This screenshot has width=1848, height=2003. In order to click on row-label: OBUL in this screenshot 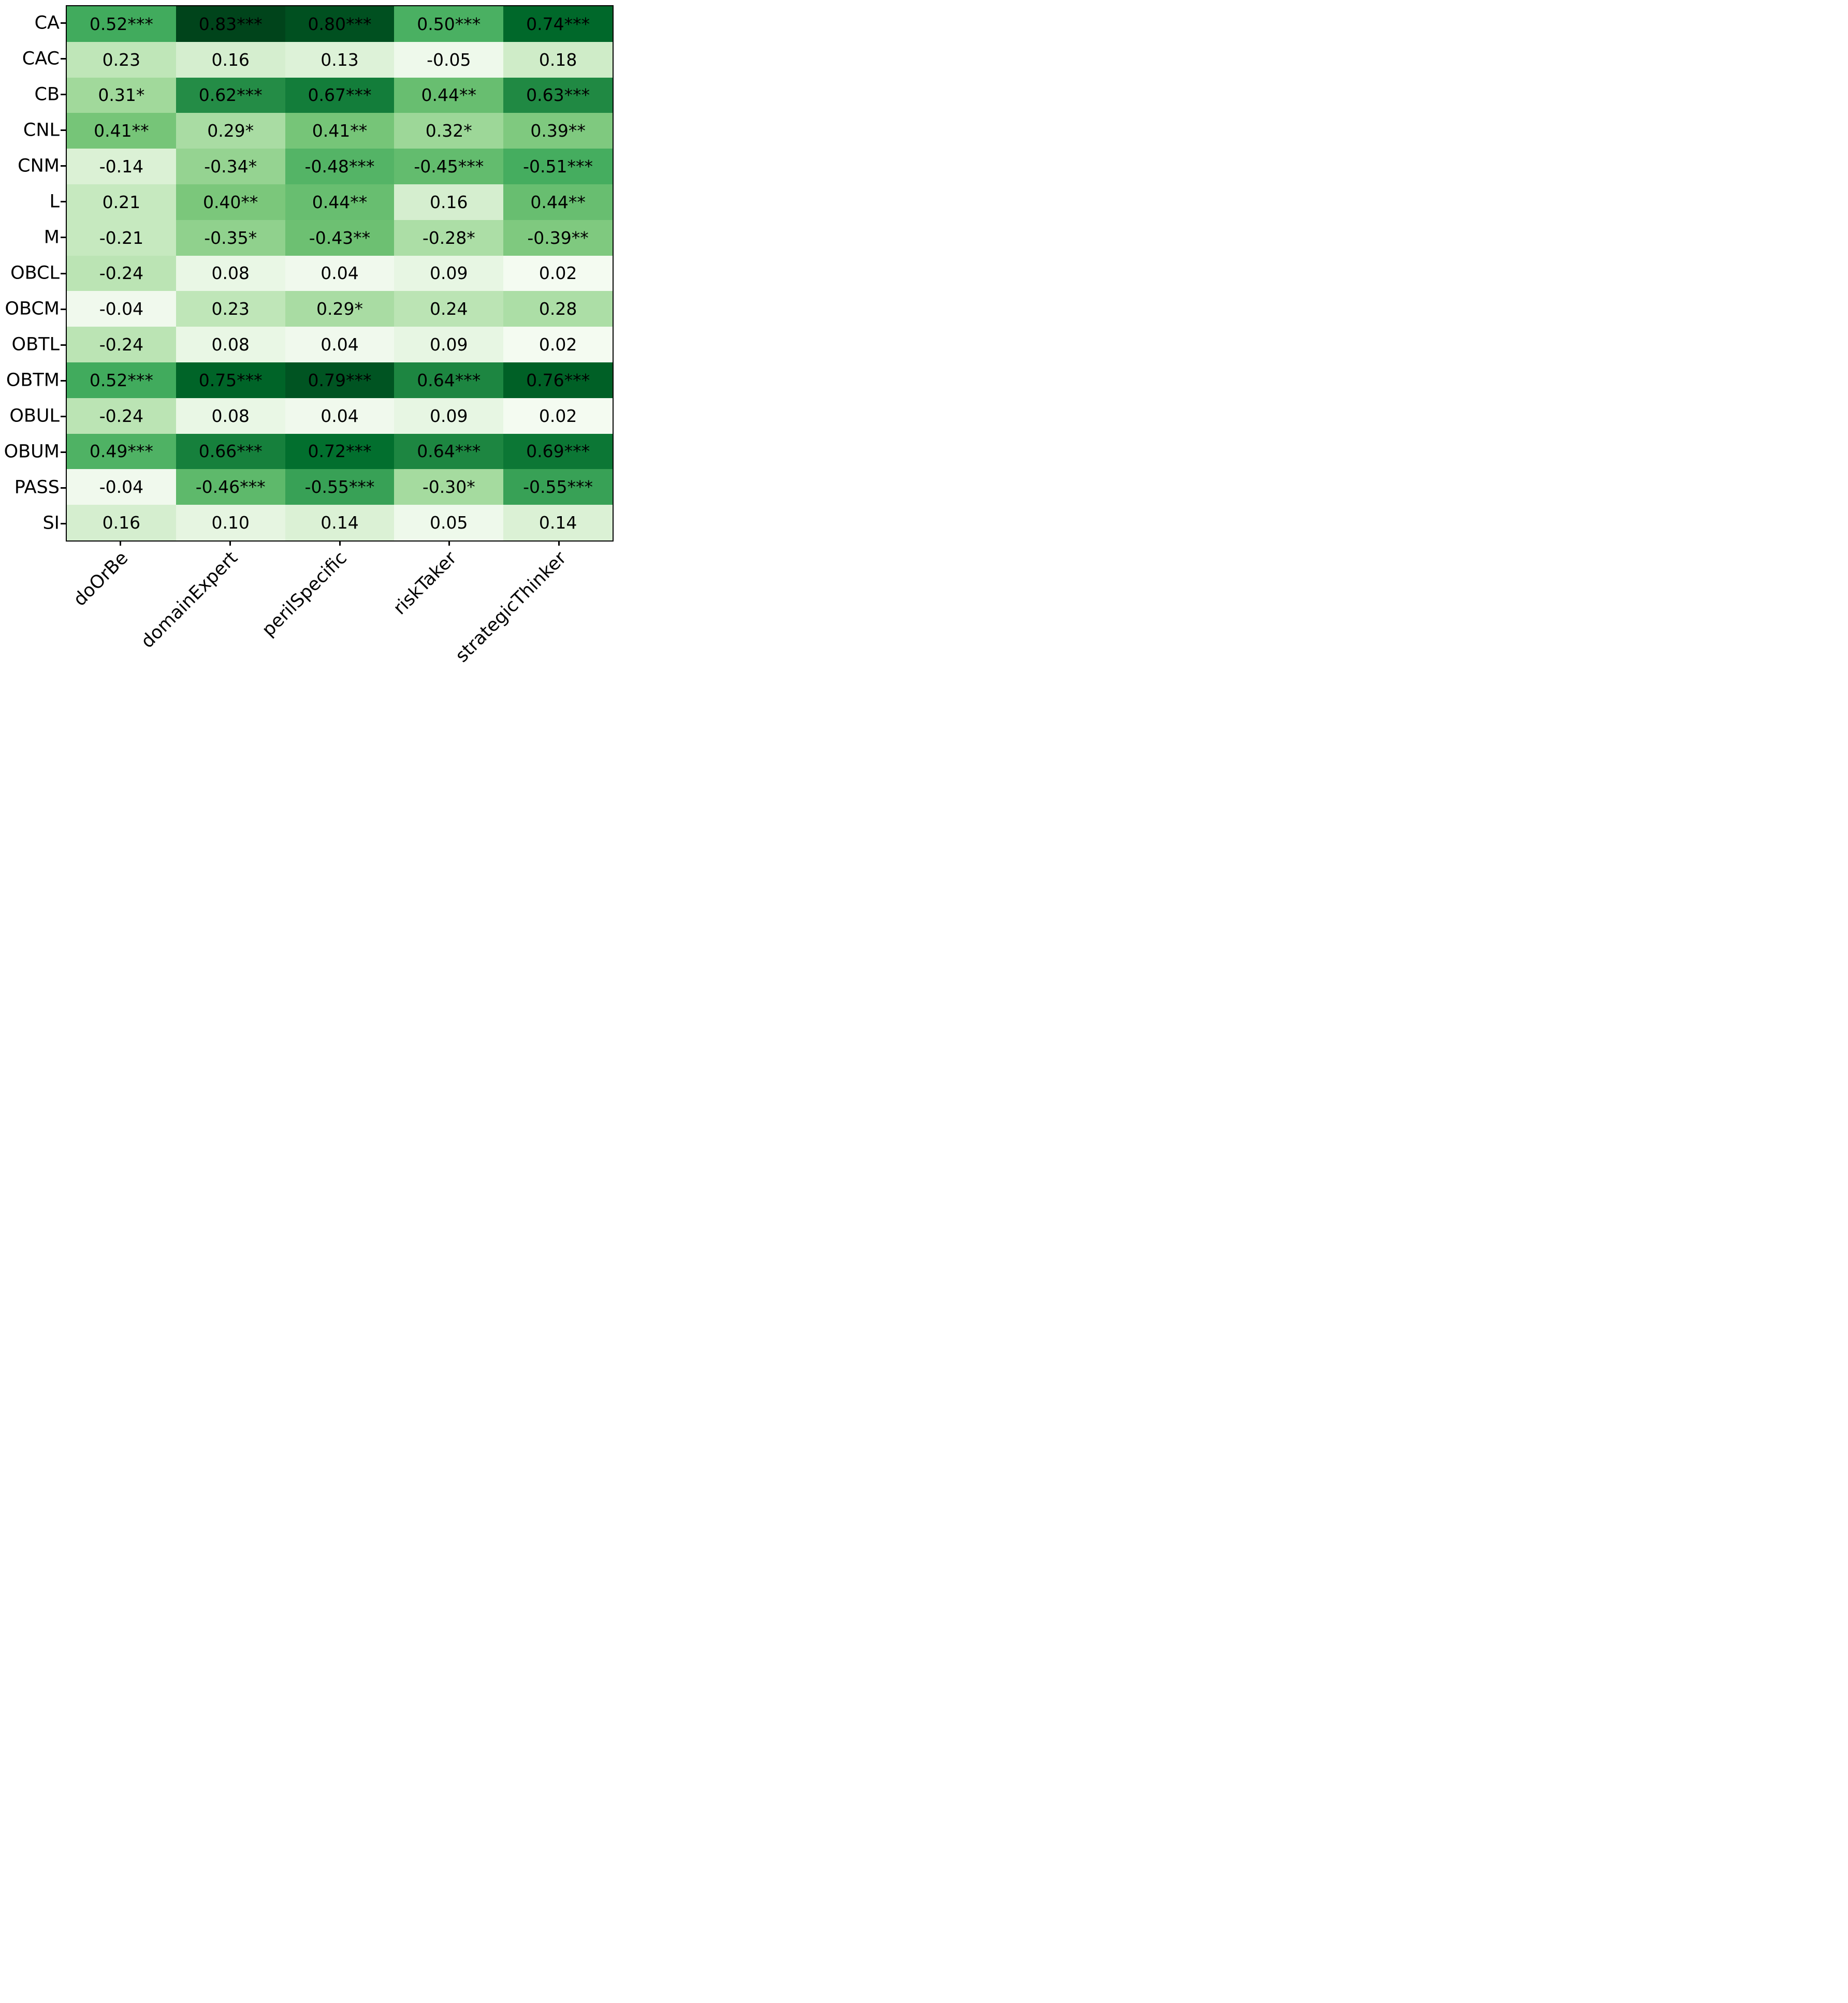, I will do `click(34, 416)`.